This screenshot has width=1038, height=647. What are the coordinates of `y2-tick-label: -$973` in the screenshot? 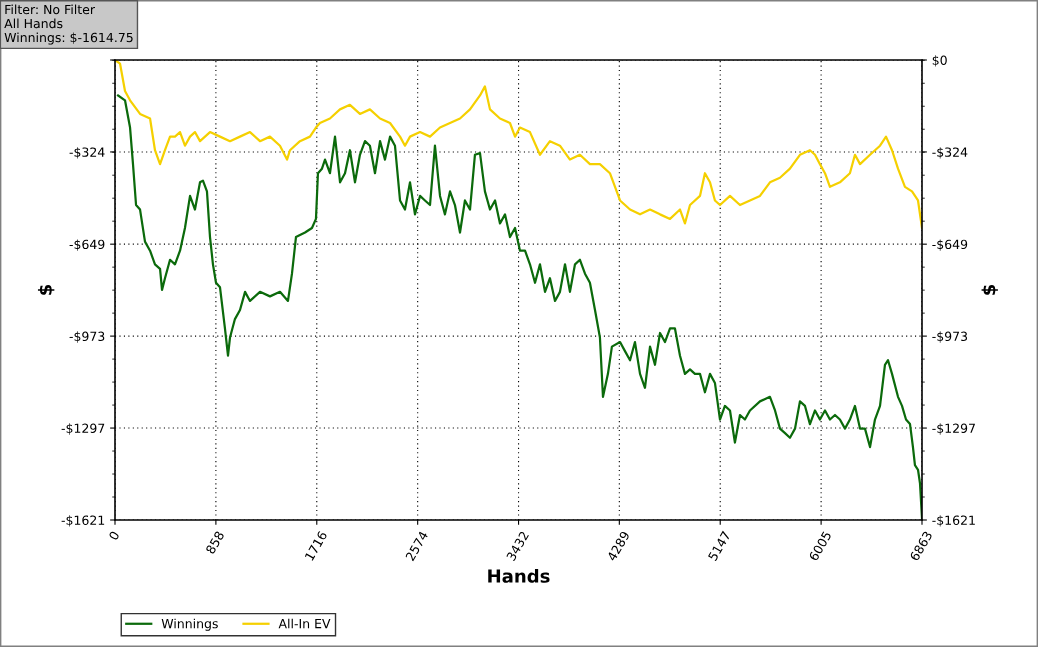 It's located at (950, 337).